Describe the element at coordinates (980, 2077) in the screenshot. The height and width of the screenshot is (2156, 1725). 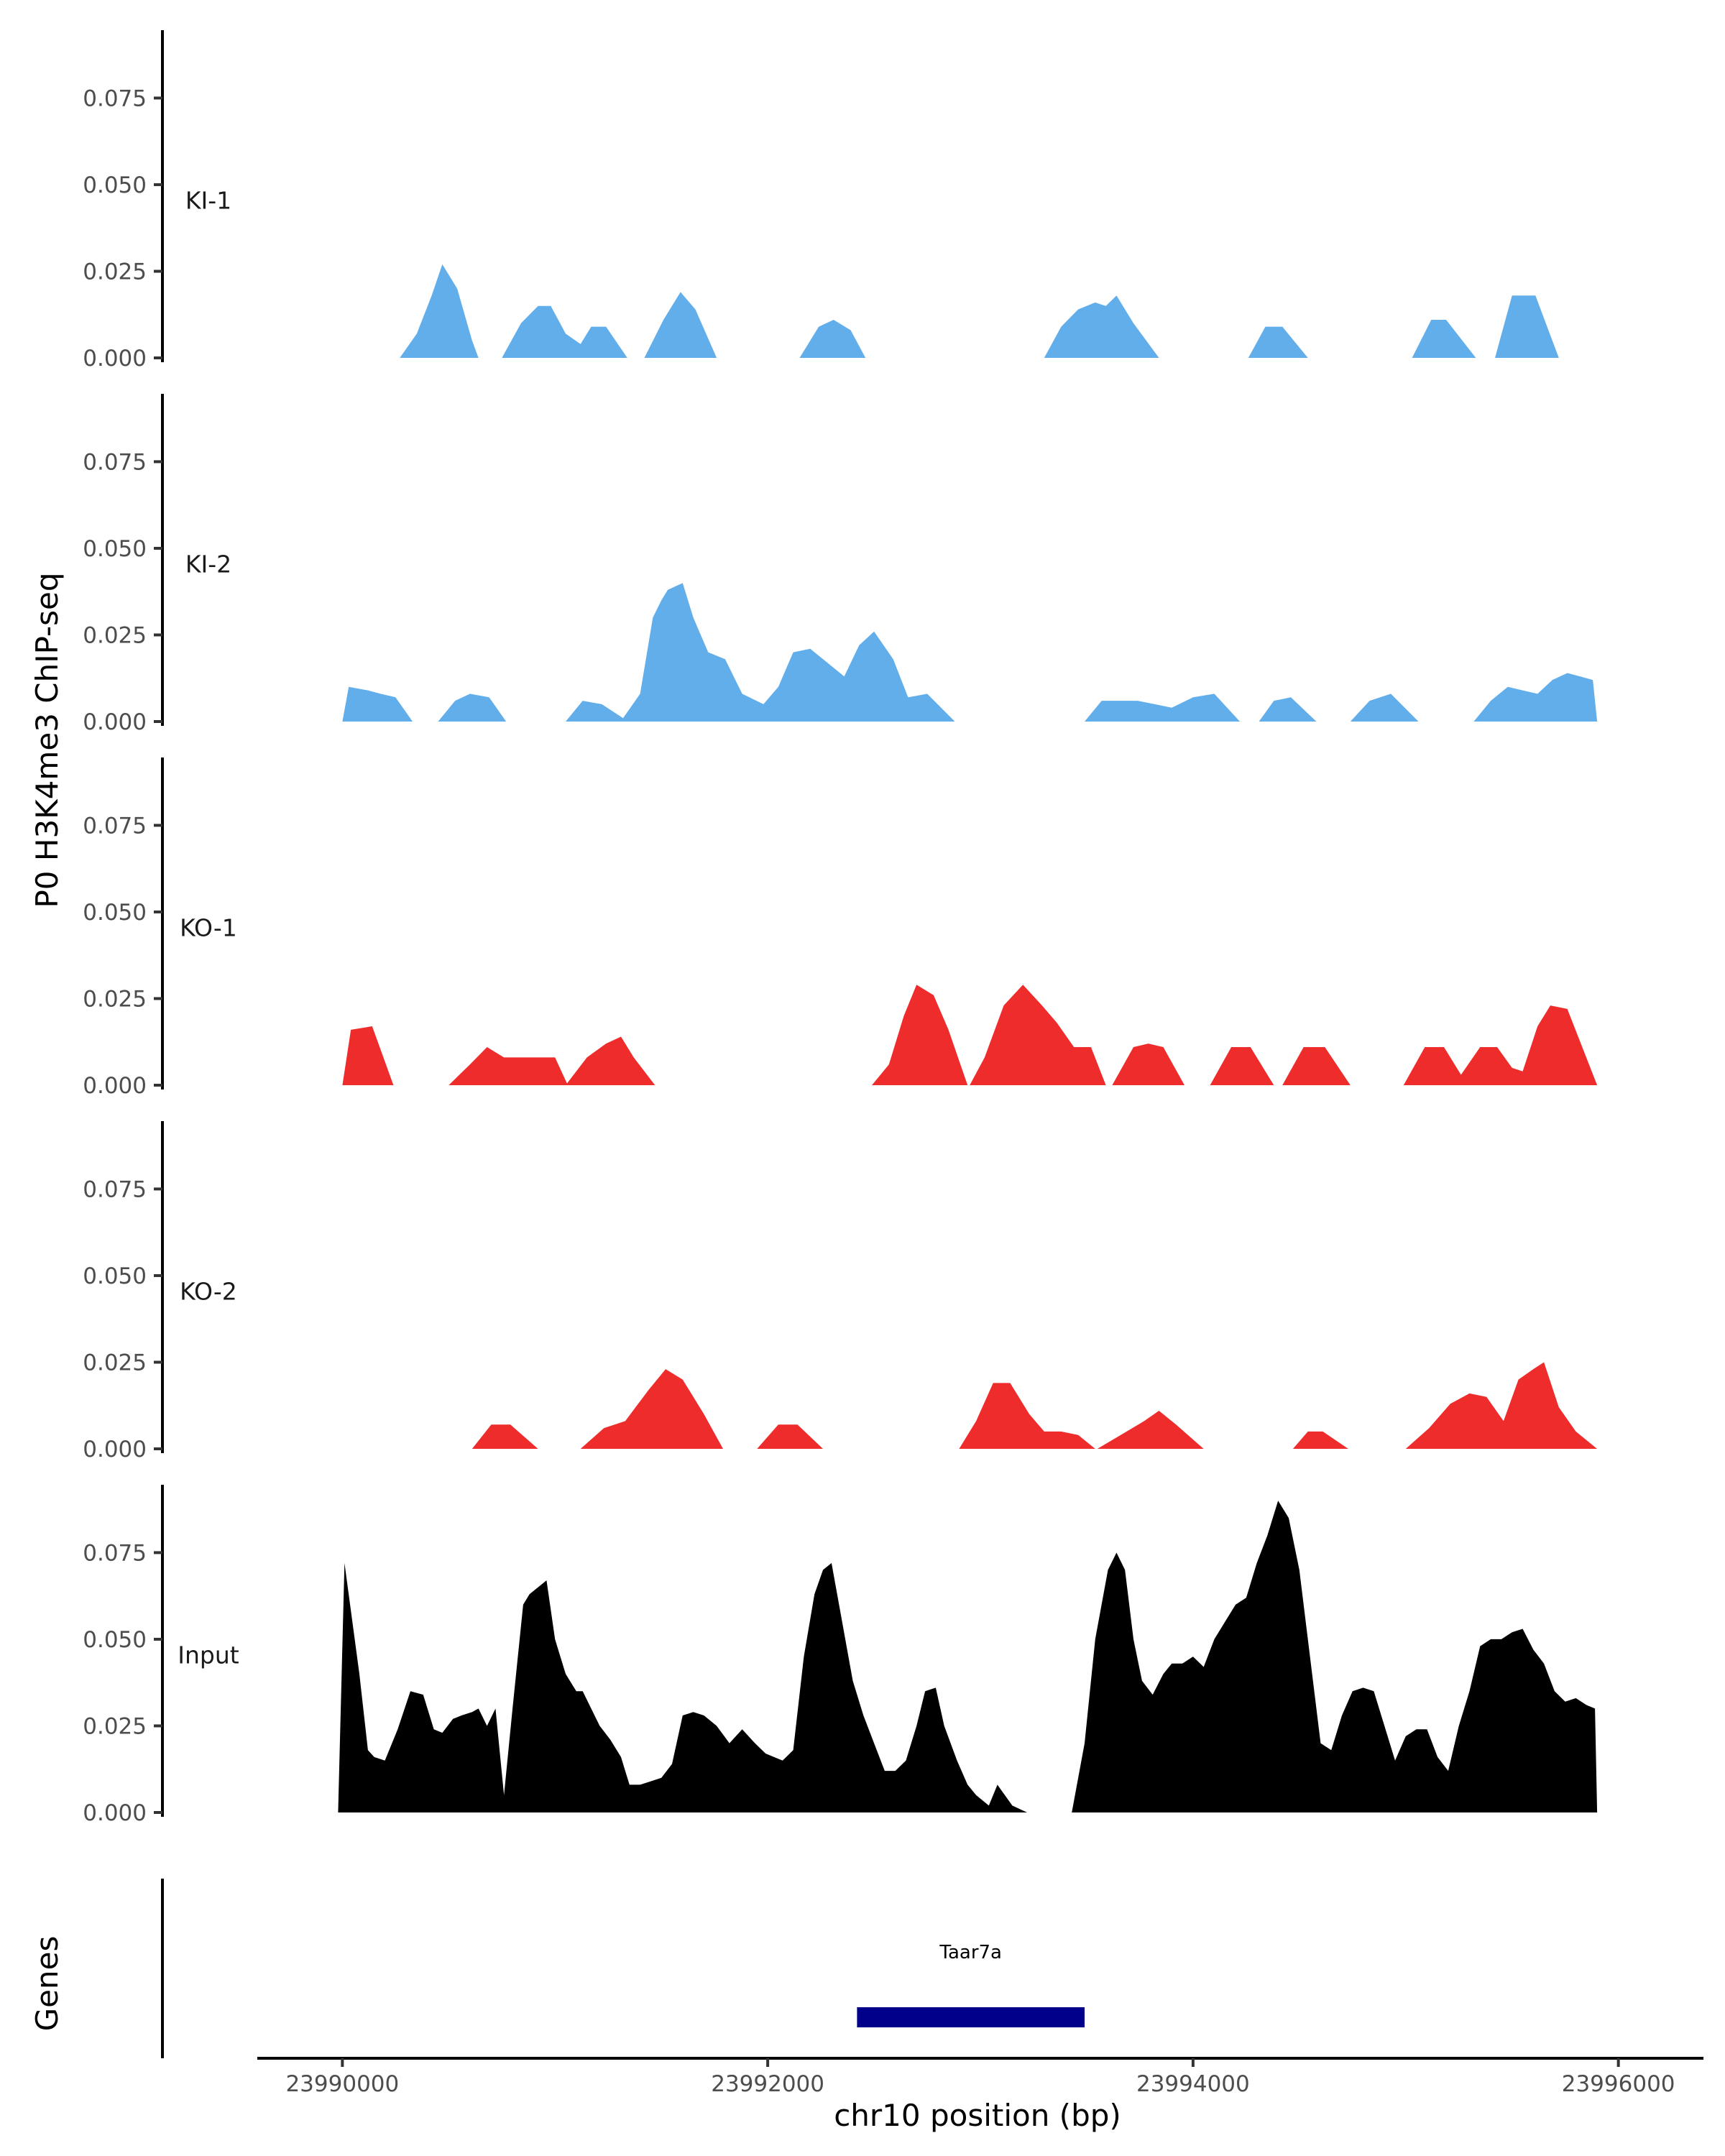
I see `x-axis: 23990000 23992000 23994000 23996000` at that location.